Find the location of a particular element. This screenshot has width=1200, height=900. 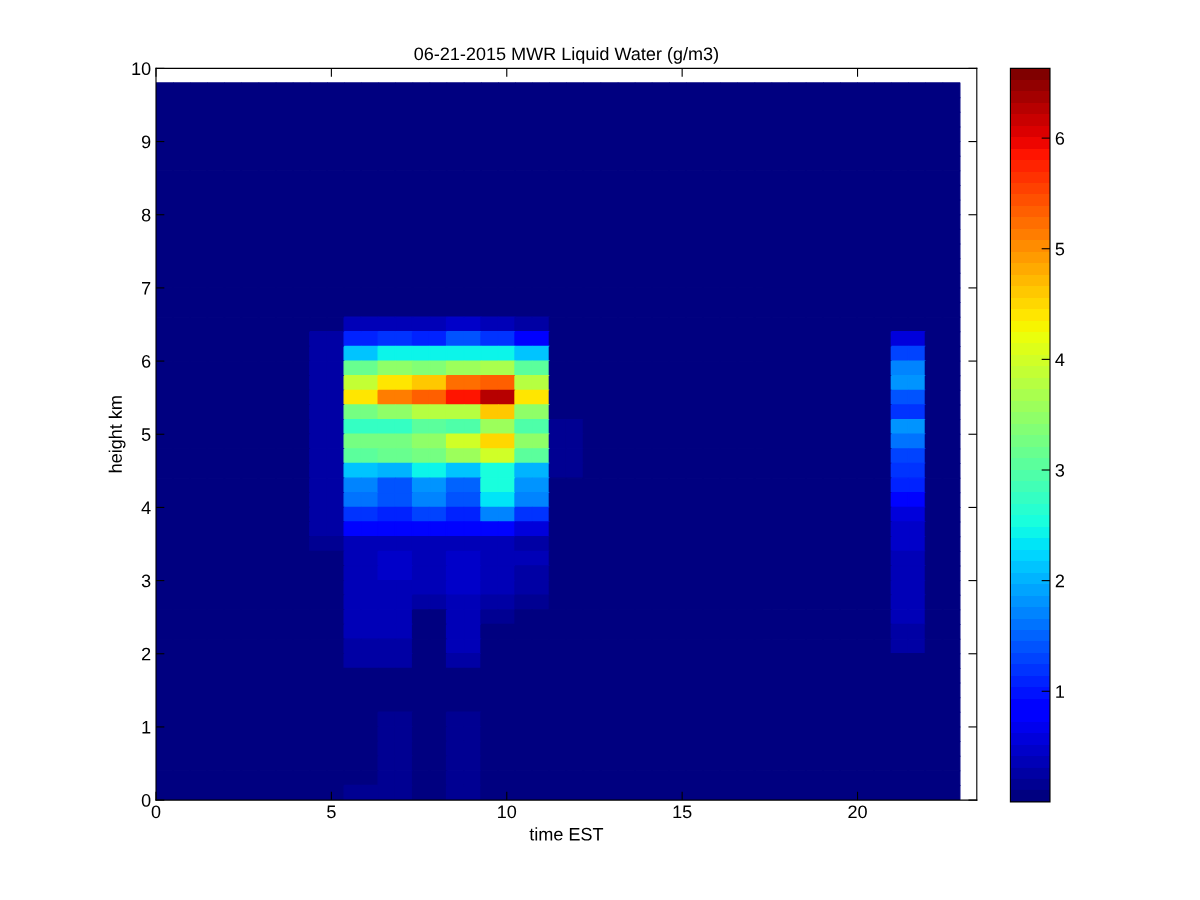

y-tick-label: 2 is located at coordinates (146, 654).